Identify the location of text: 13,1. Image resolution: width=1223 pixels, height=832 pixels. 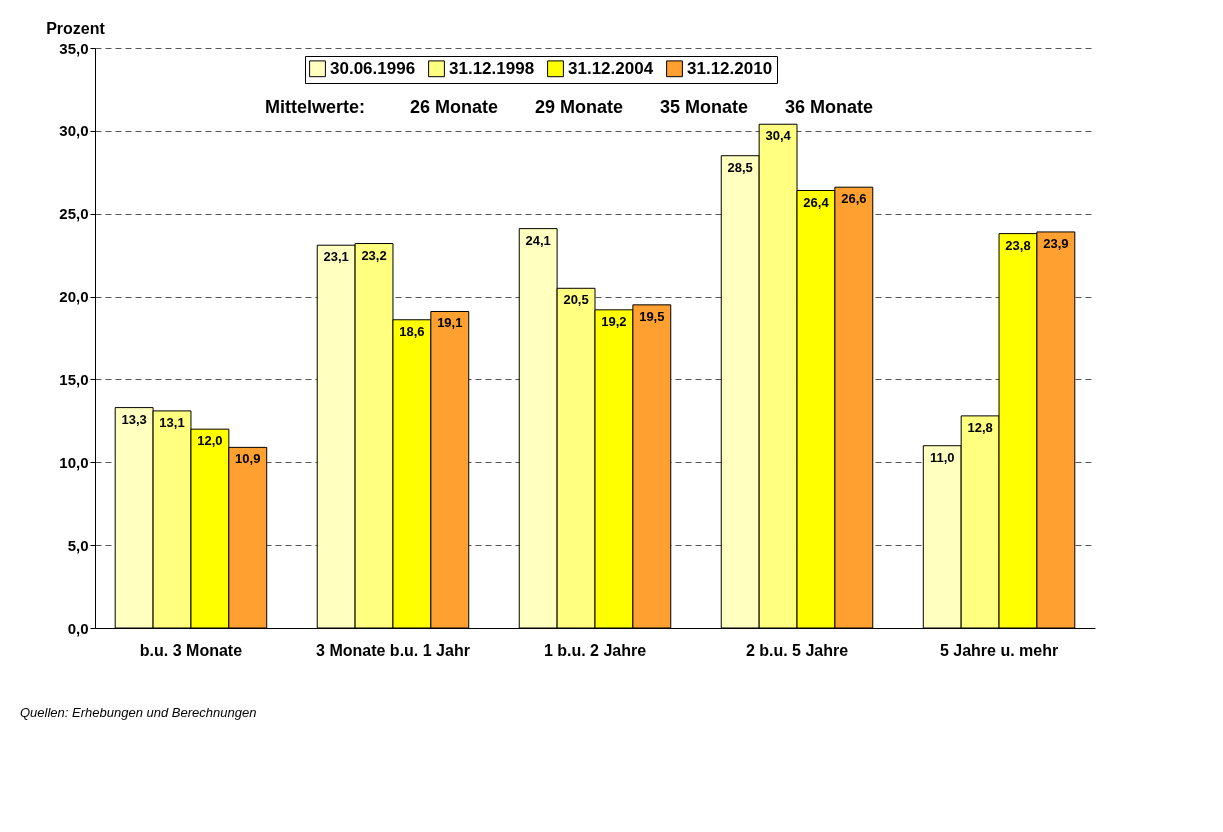
(172, 422).